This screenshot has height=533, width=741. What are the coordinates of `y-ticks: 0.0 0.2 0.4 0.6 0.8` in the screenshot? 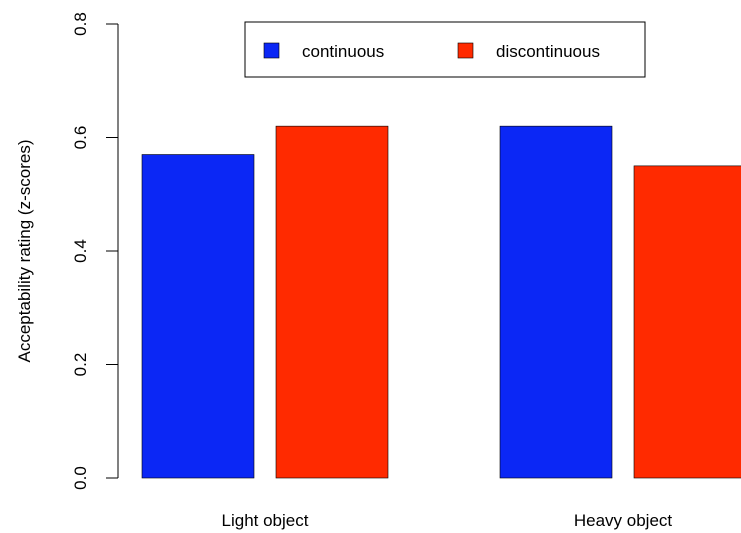 It's located at (94, 251).